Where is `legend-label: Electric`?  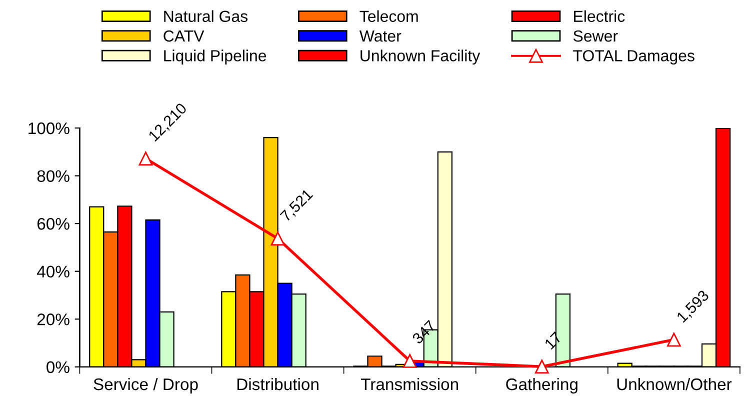
legend-label: Electric is located at coordinates (599, 16).